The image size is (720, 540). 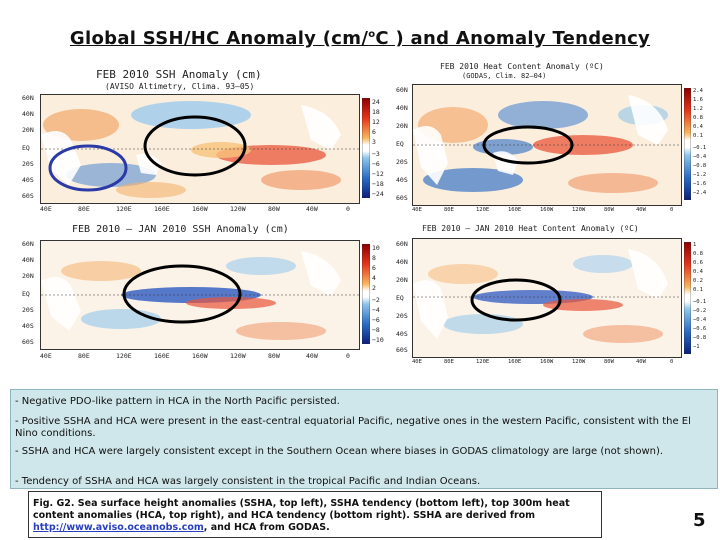 I want to click on hca-tend-colorbar, so click(x=687, y=298).